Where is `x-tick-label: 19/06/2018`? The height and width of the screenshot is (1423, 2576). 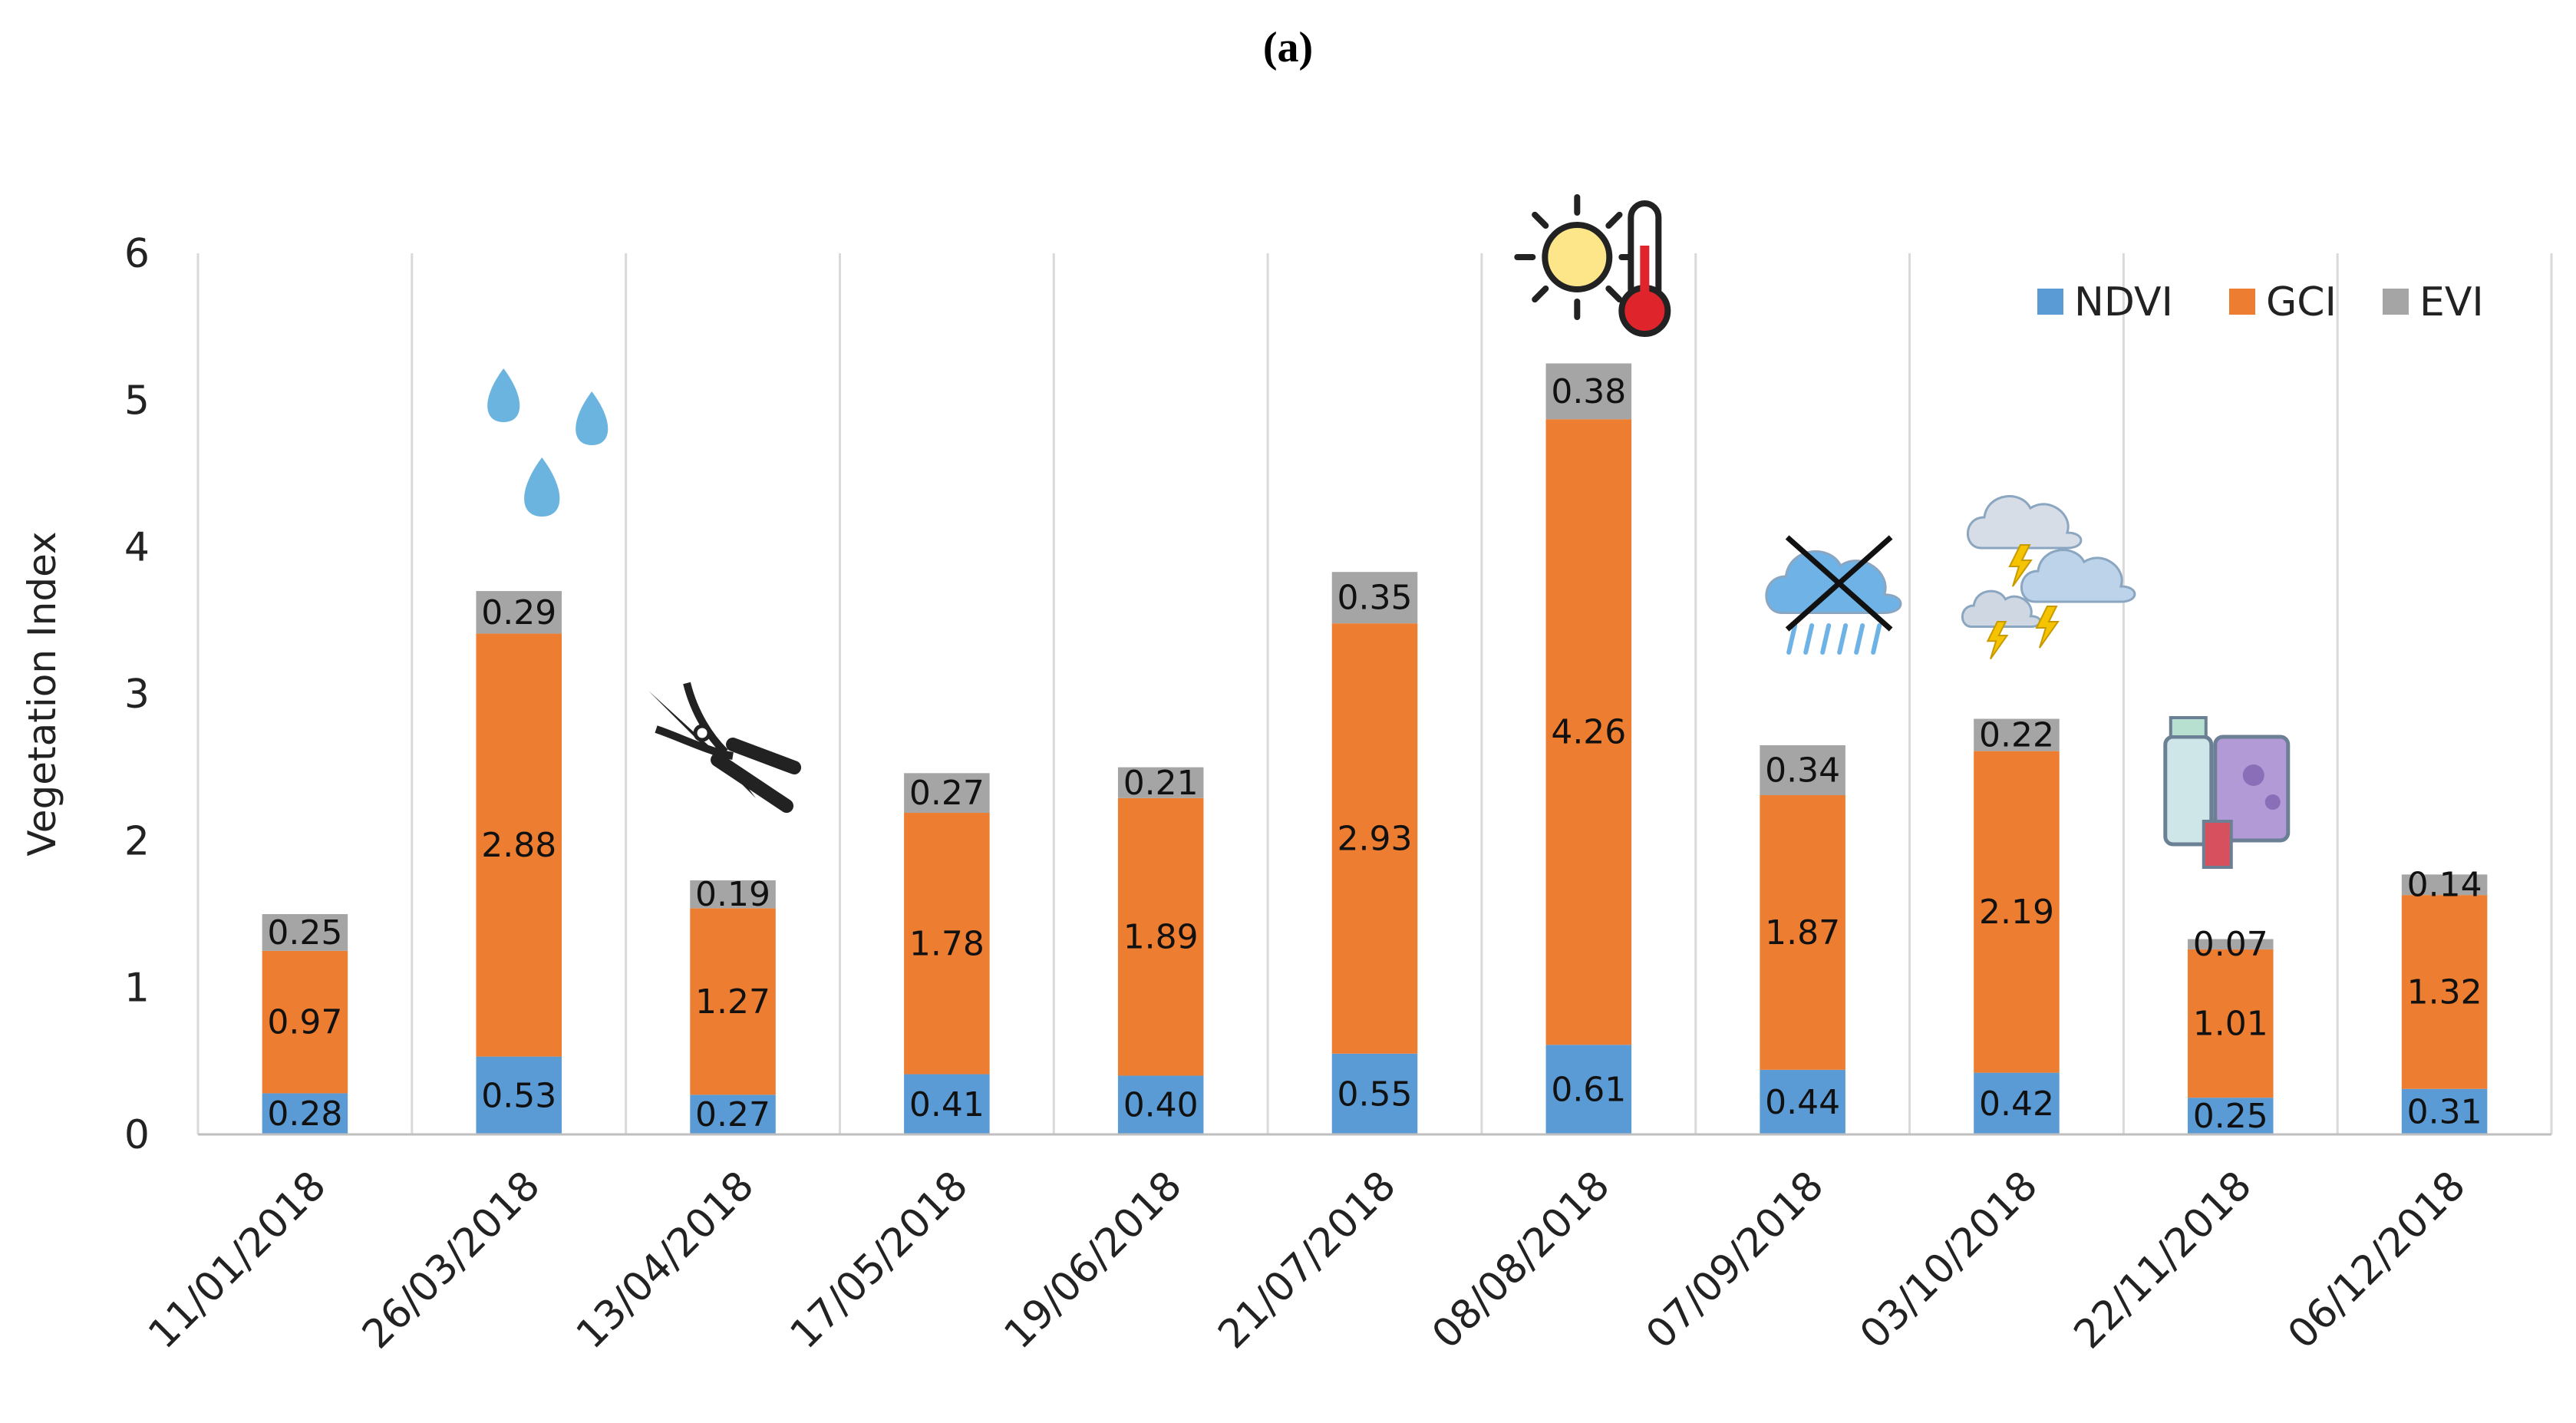 x-tick-label: 19/06/2018 is located at coordinates (1093, 1260).